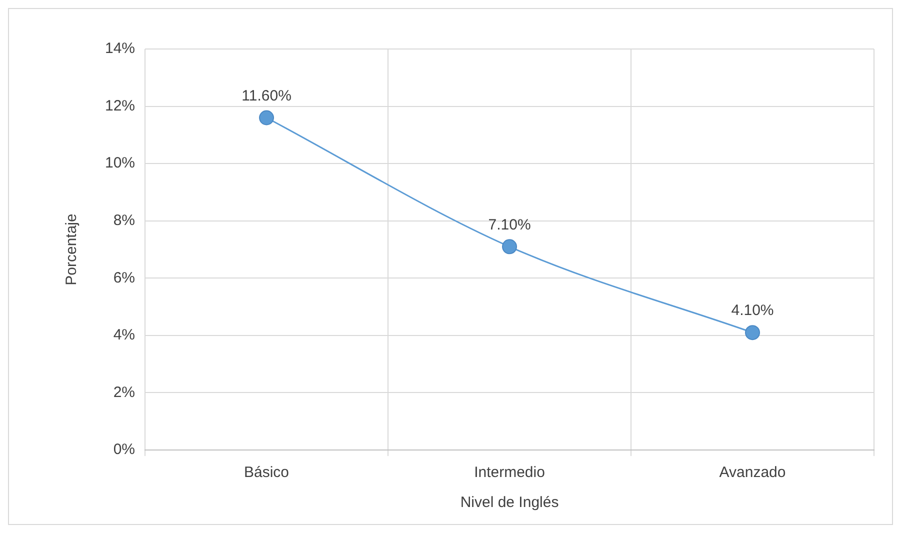 Image resolution: width=901 pixels, height=533 pixels. I want to click on y-tick-label: 10%, so click(120, 163).